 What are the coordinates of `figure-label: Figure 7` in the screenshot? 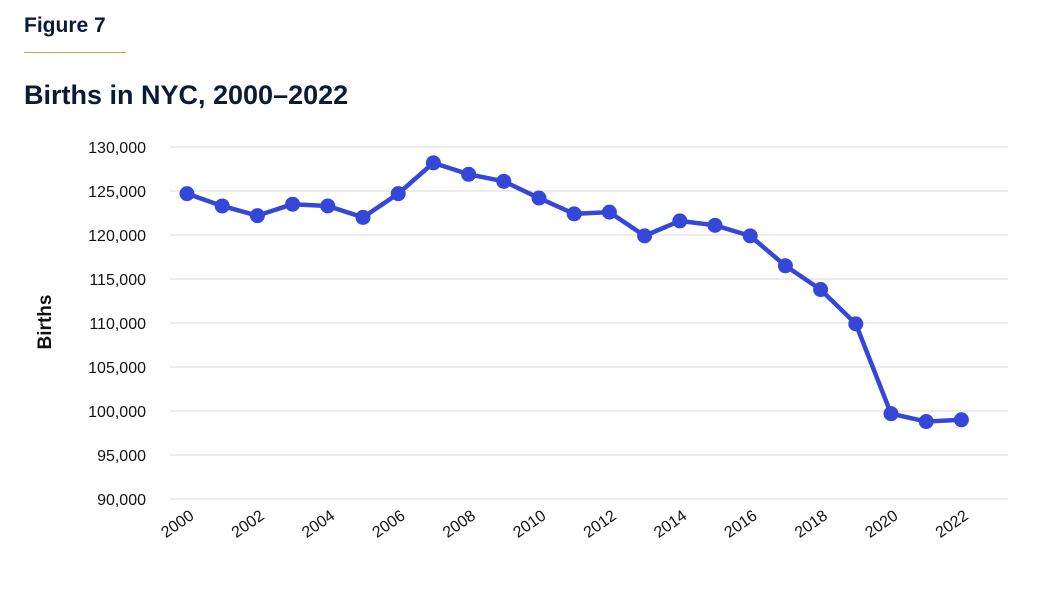 It's located at (65, 25).